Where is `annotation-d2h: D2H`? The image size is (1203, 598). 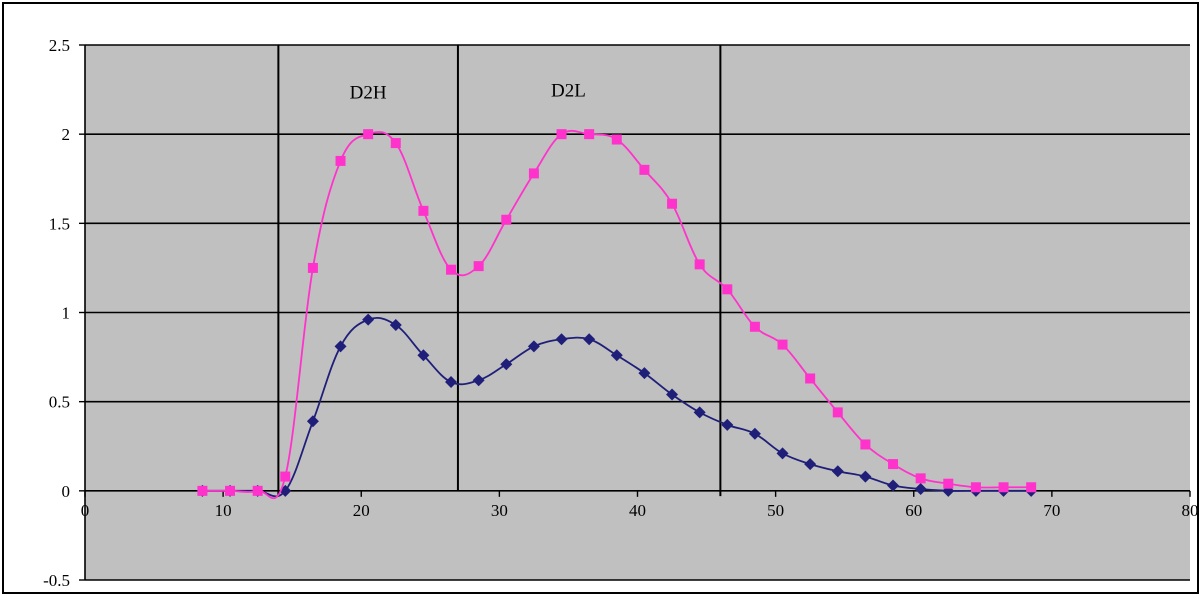
annotation-d2h: D2H is located at coordinates (368, 93).